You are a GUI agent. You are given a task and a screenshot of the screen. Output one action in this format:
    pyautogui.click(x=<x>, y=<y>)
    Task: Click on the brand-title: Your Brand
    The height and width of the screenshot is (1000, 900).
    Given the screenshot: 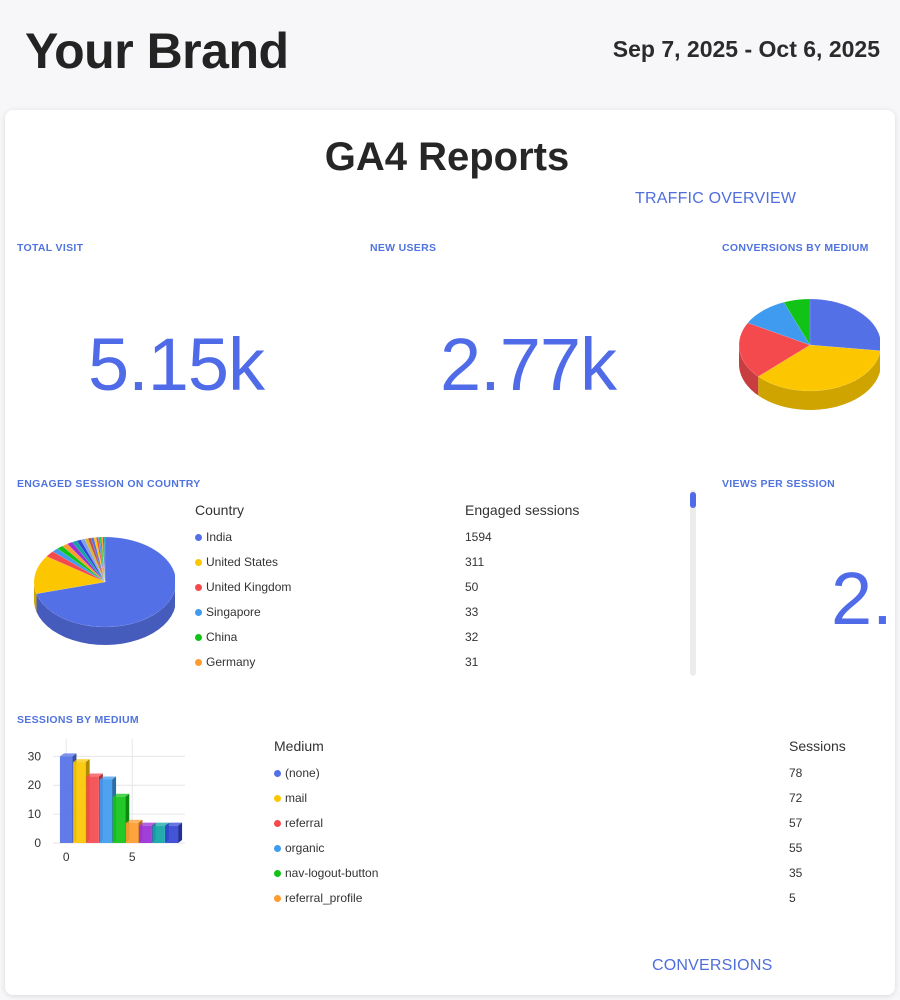 What is the action you would take?
    pyautogui.click(x=157, y=51)
    